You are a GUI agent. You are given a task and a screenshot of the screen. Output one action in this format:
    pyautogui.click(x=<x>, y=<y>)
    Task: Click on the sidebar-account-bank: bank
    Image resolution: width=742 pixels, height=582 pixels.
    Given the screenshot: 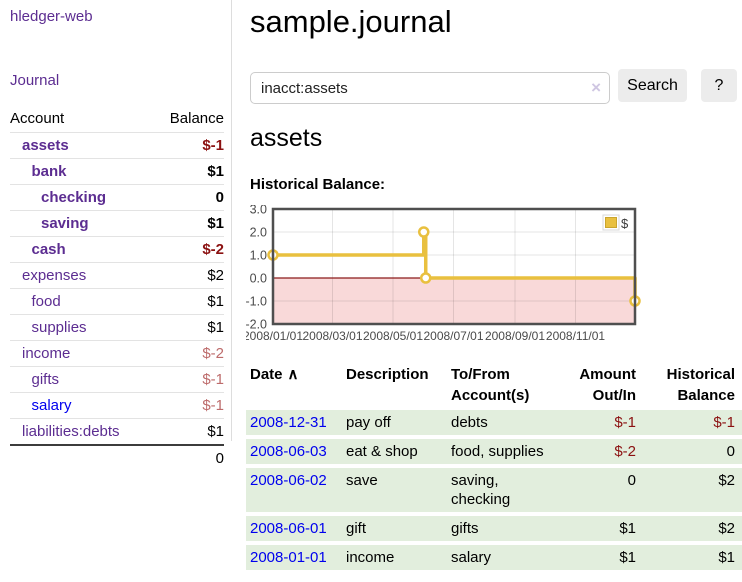 What is the action you would take?
    pyautogui.click(x=49, y=171)
    